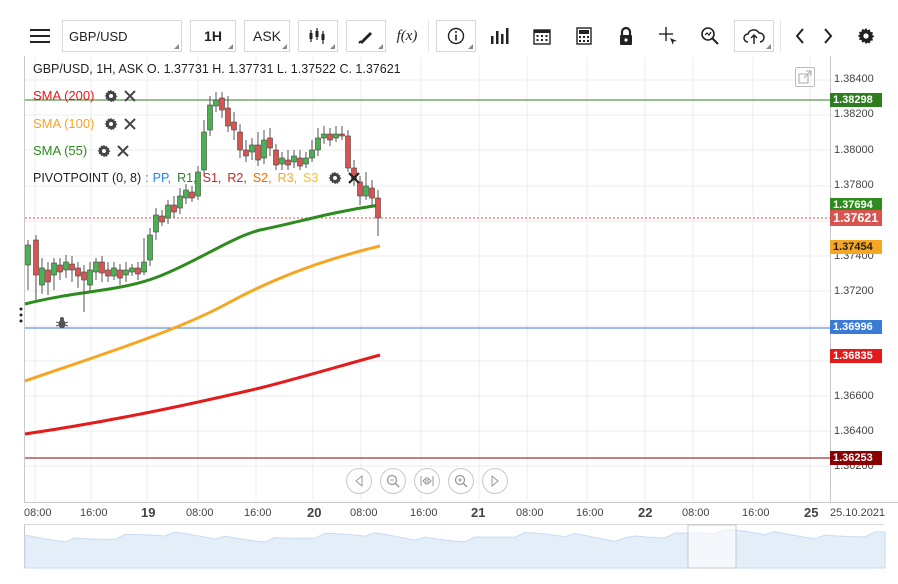  I want to click on zoom-in-icon, so click(461, 481).